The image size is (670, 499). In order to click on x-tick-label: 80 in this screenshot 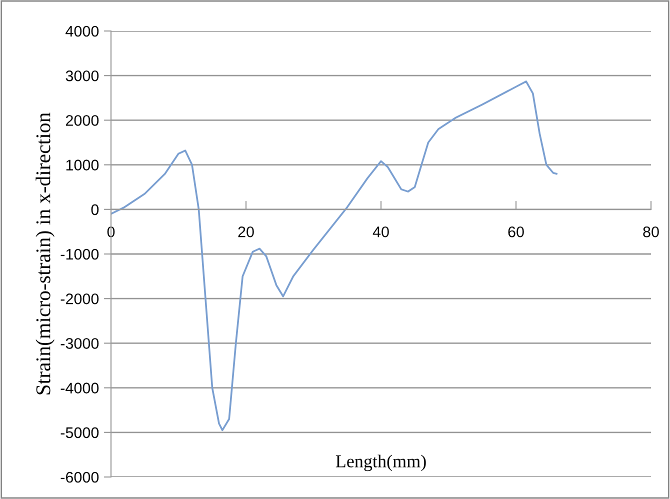, I will do `click(651, 232)`.